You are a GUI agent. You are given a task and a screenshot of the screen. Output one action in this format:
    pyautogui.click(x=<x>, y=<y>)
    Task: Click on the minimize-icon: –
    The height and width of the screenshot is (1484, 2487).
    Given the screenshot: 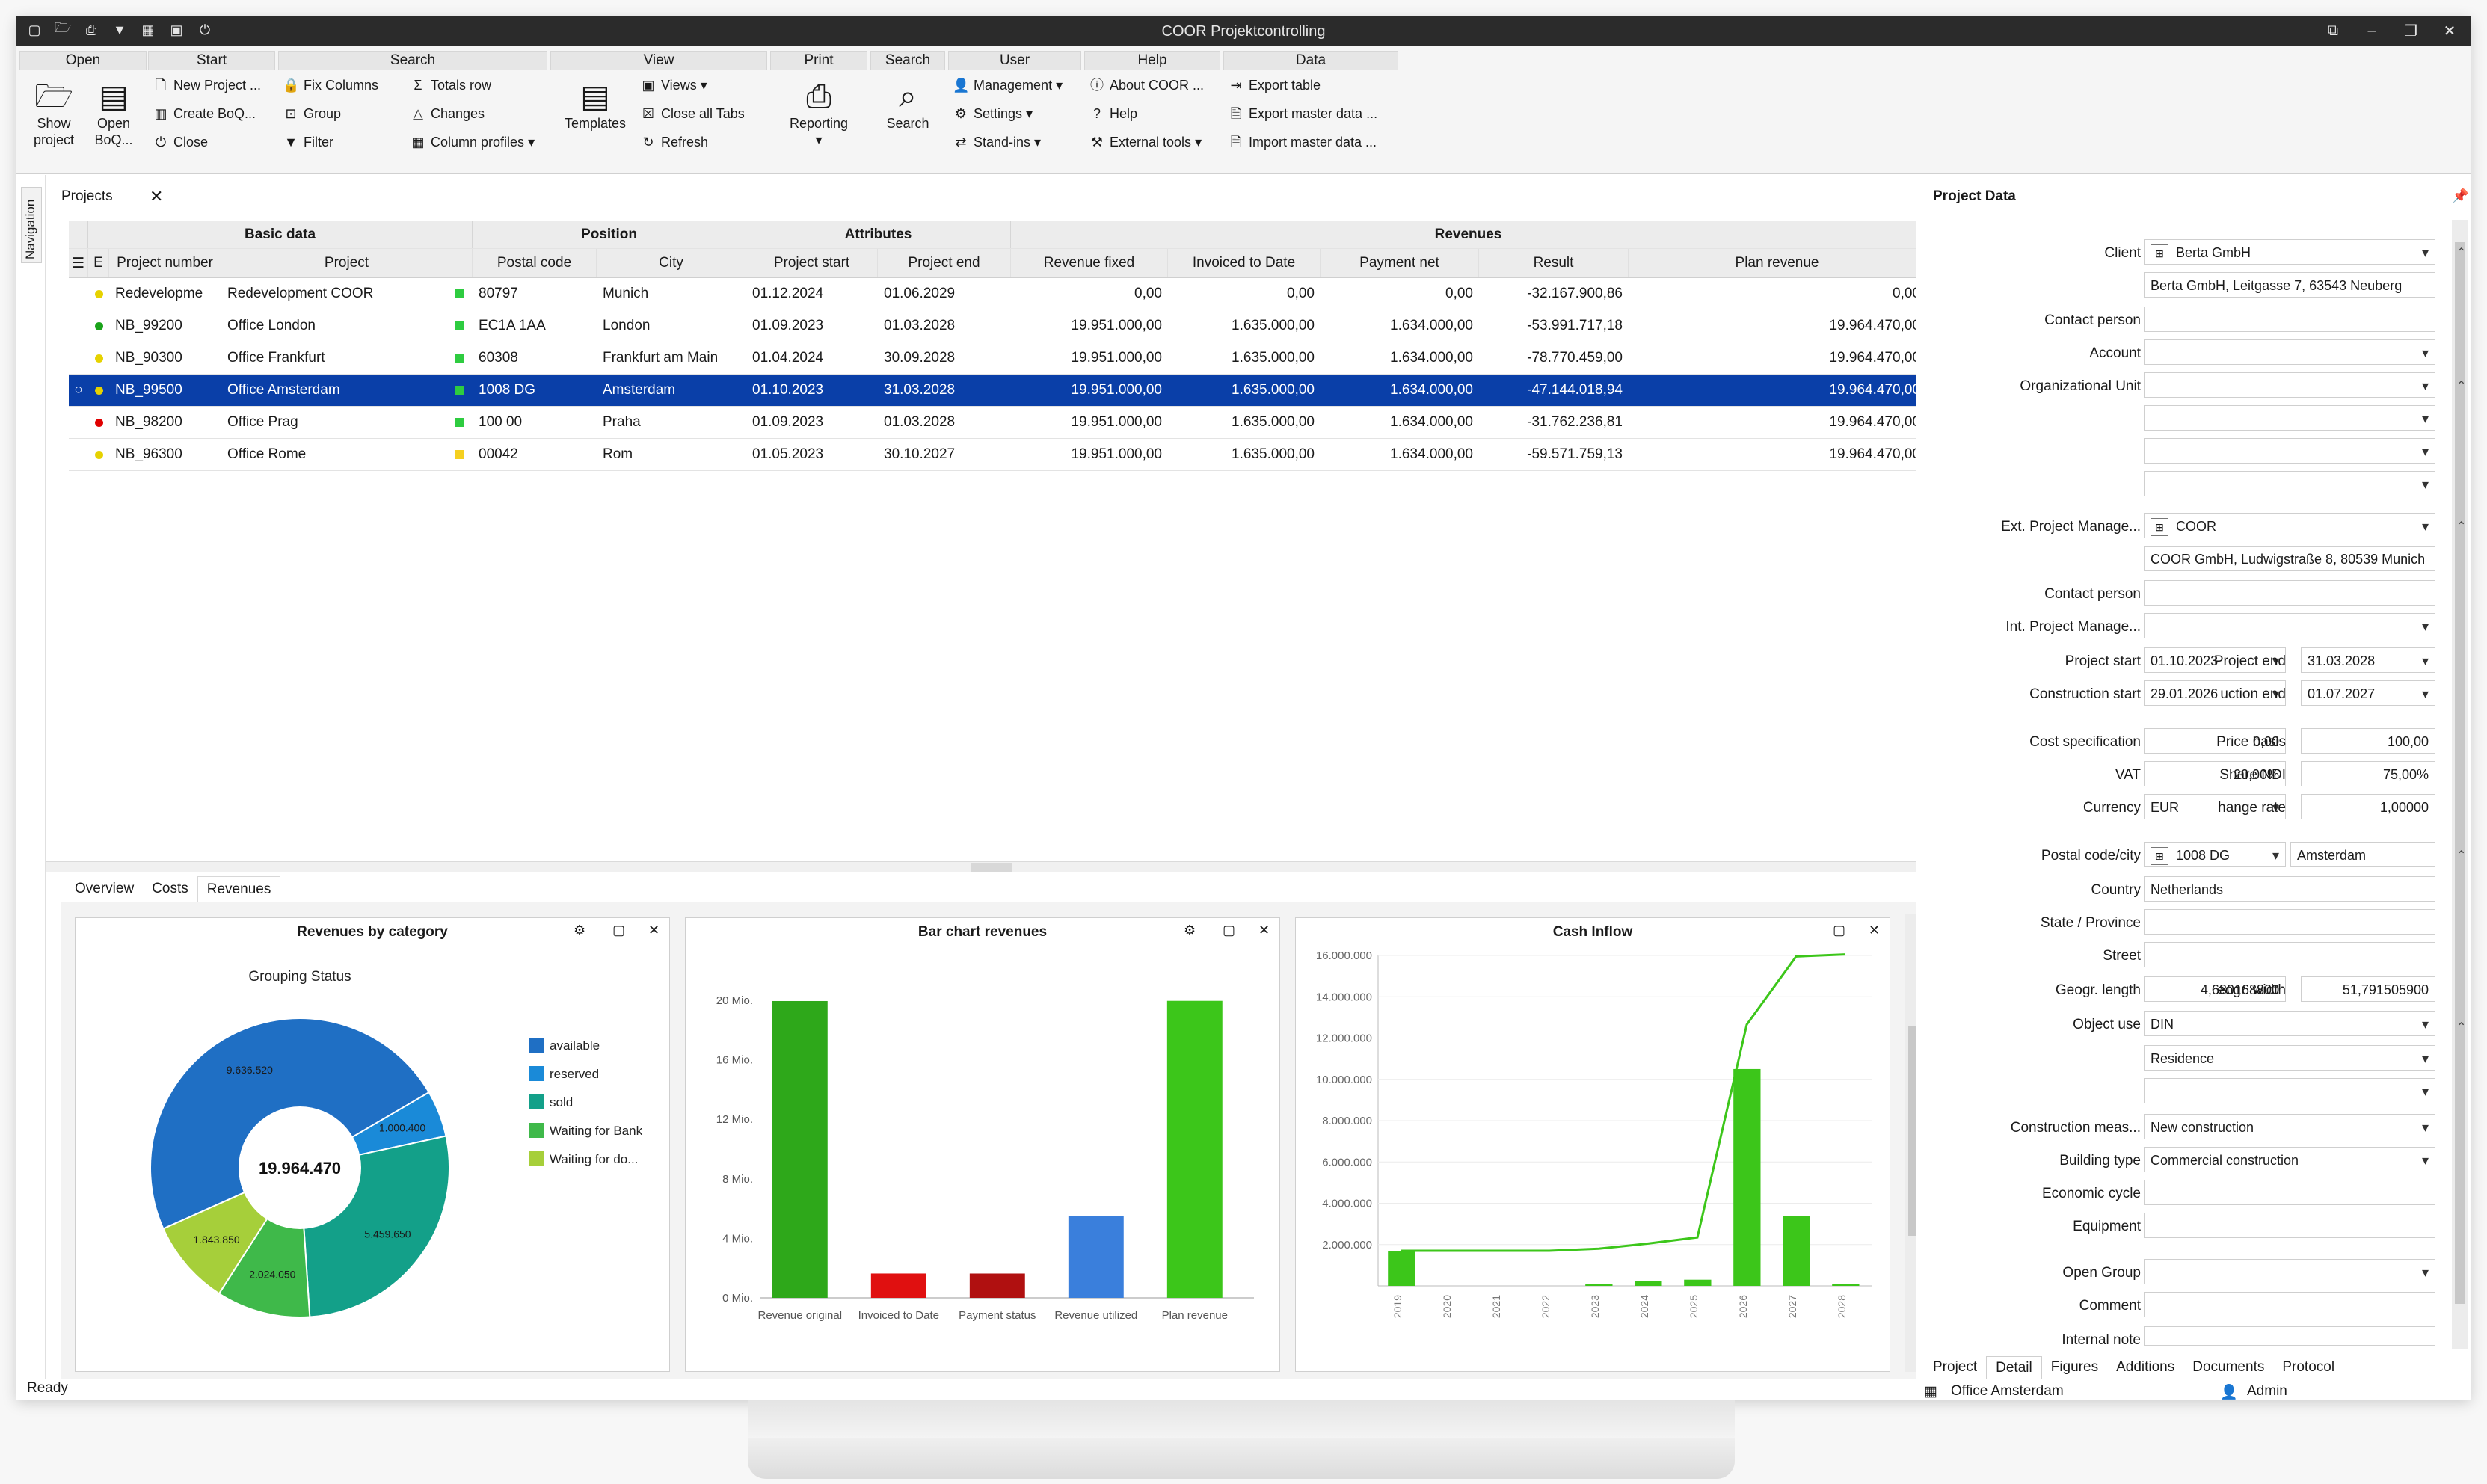 What is the action you would take?
    pyautogui.click(x=2371, y=30)
    